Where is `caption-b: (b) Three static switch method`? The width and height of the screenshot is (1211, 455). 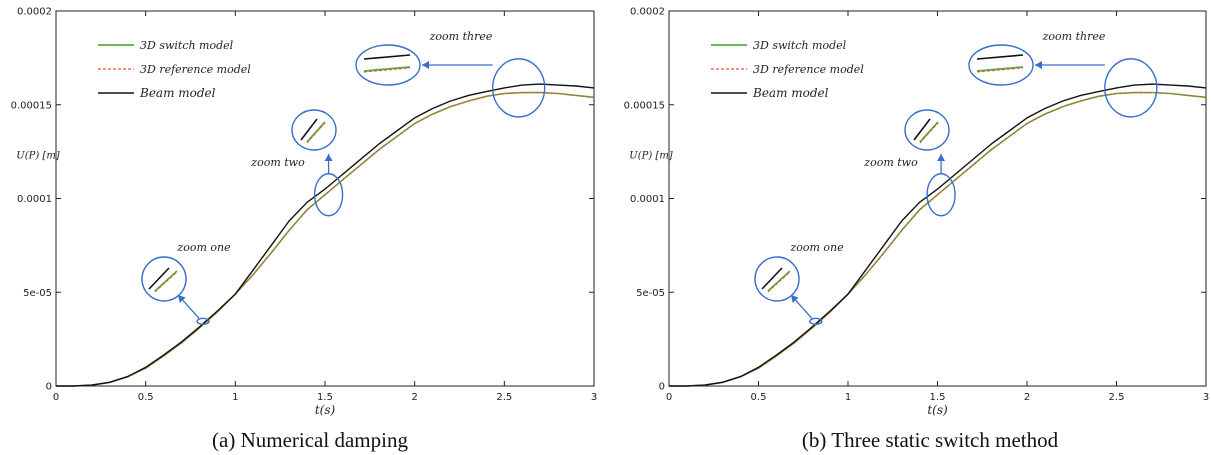 caption-b: (b) Three static switch method is located at coordinates (930, 440).